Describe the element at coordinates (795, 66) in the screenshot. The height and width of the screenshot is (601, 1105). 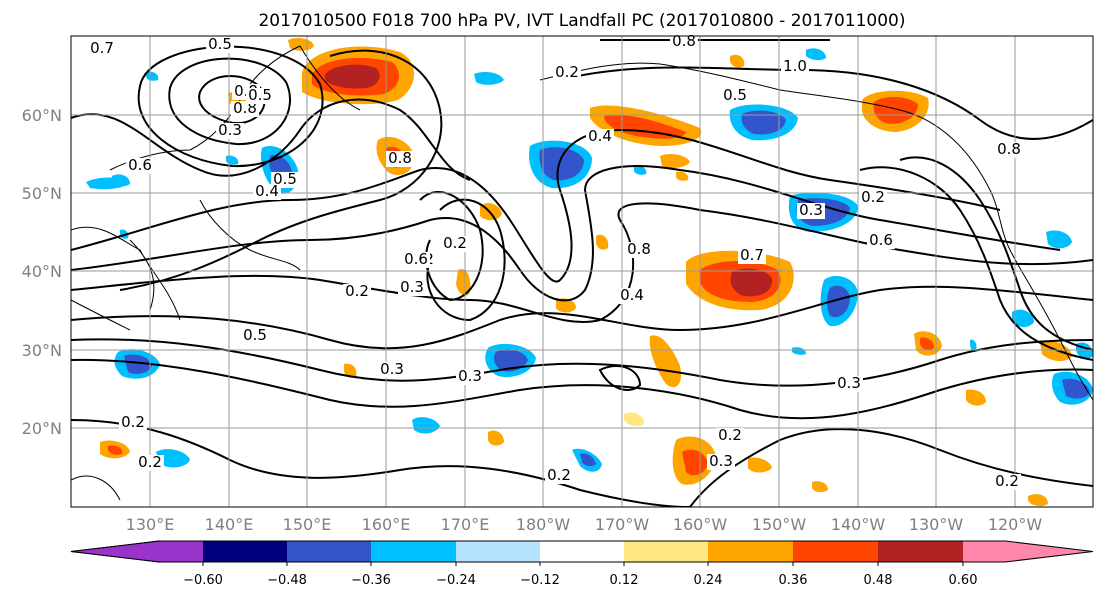
I see `contour-label: 1.0` at that location.